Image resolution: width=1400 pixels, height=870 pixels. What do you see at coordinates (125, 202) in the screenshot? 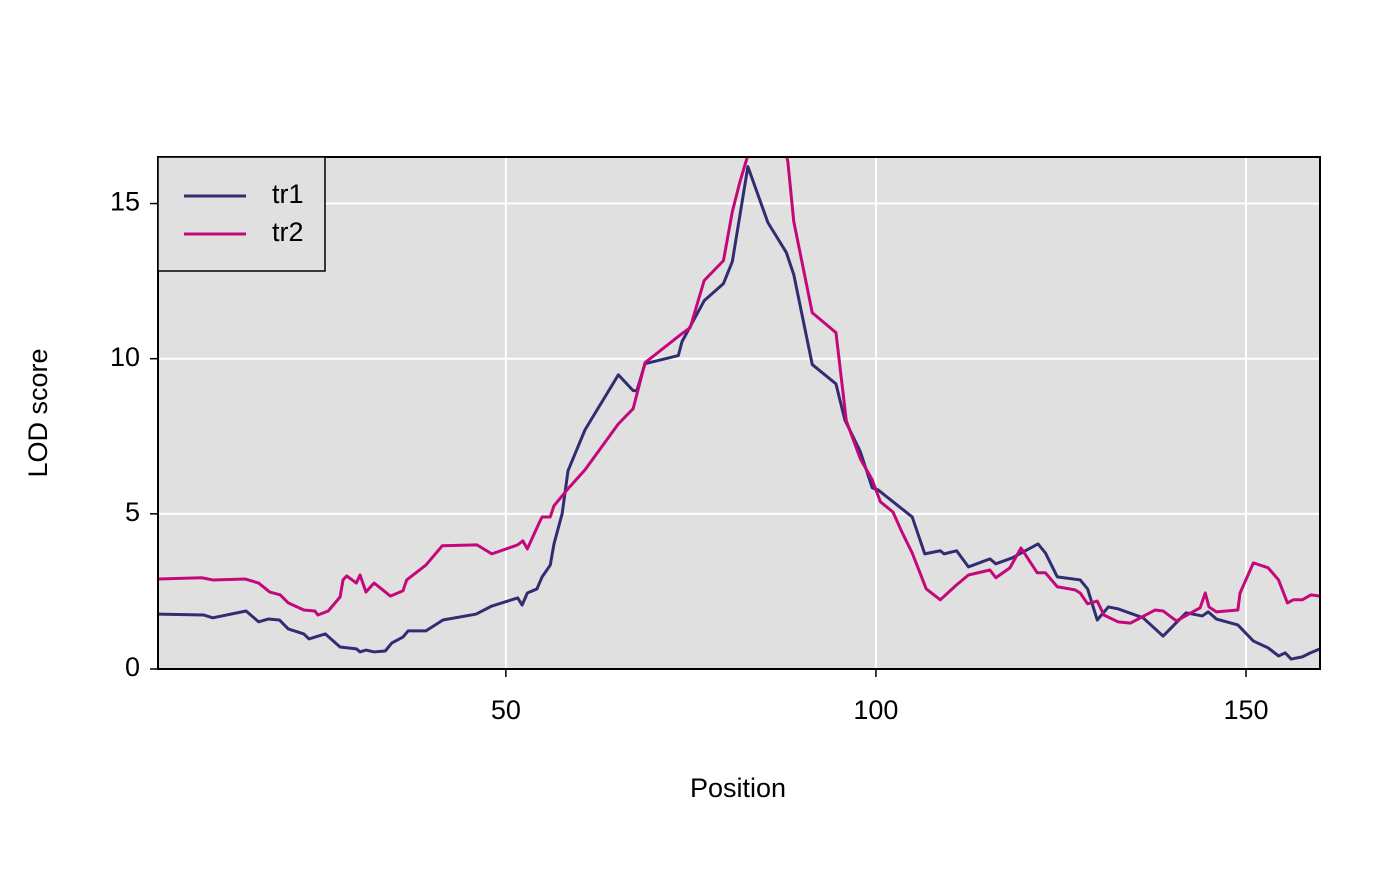
I see `y-tick-label: 15` at bounding box center [125, 202].